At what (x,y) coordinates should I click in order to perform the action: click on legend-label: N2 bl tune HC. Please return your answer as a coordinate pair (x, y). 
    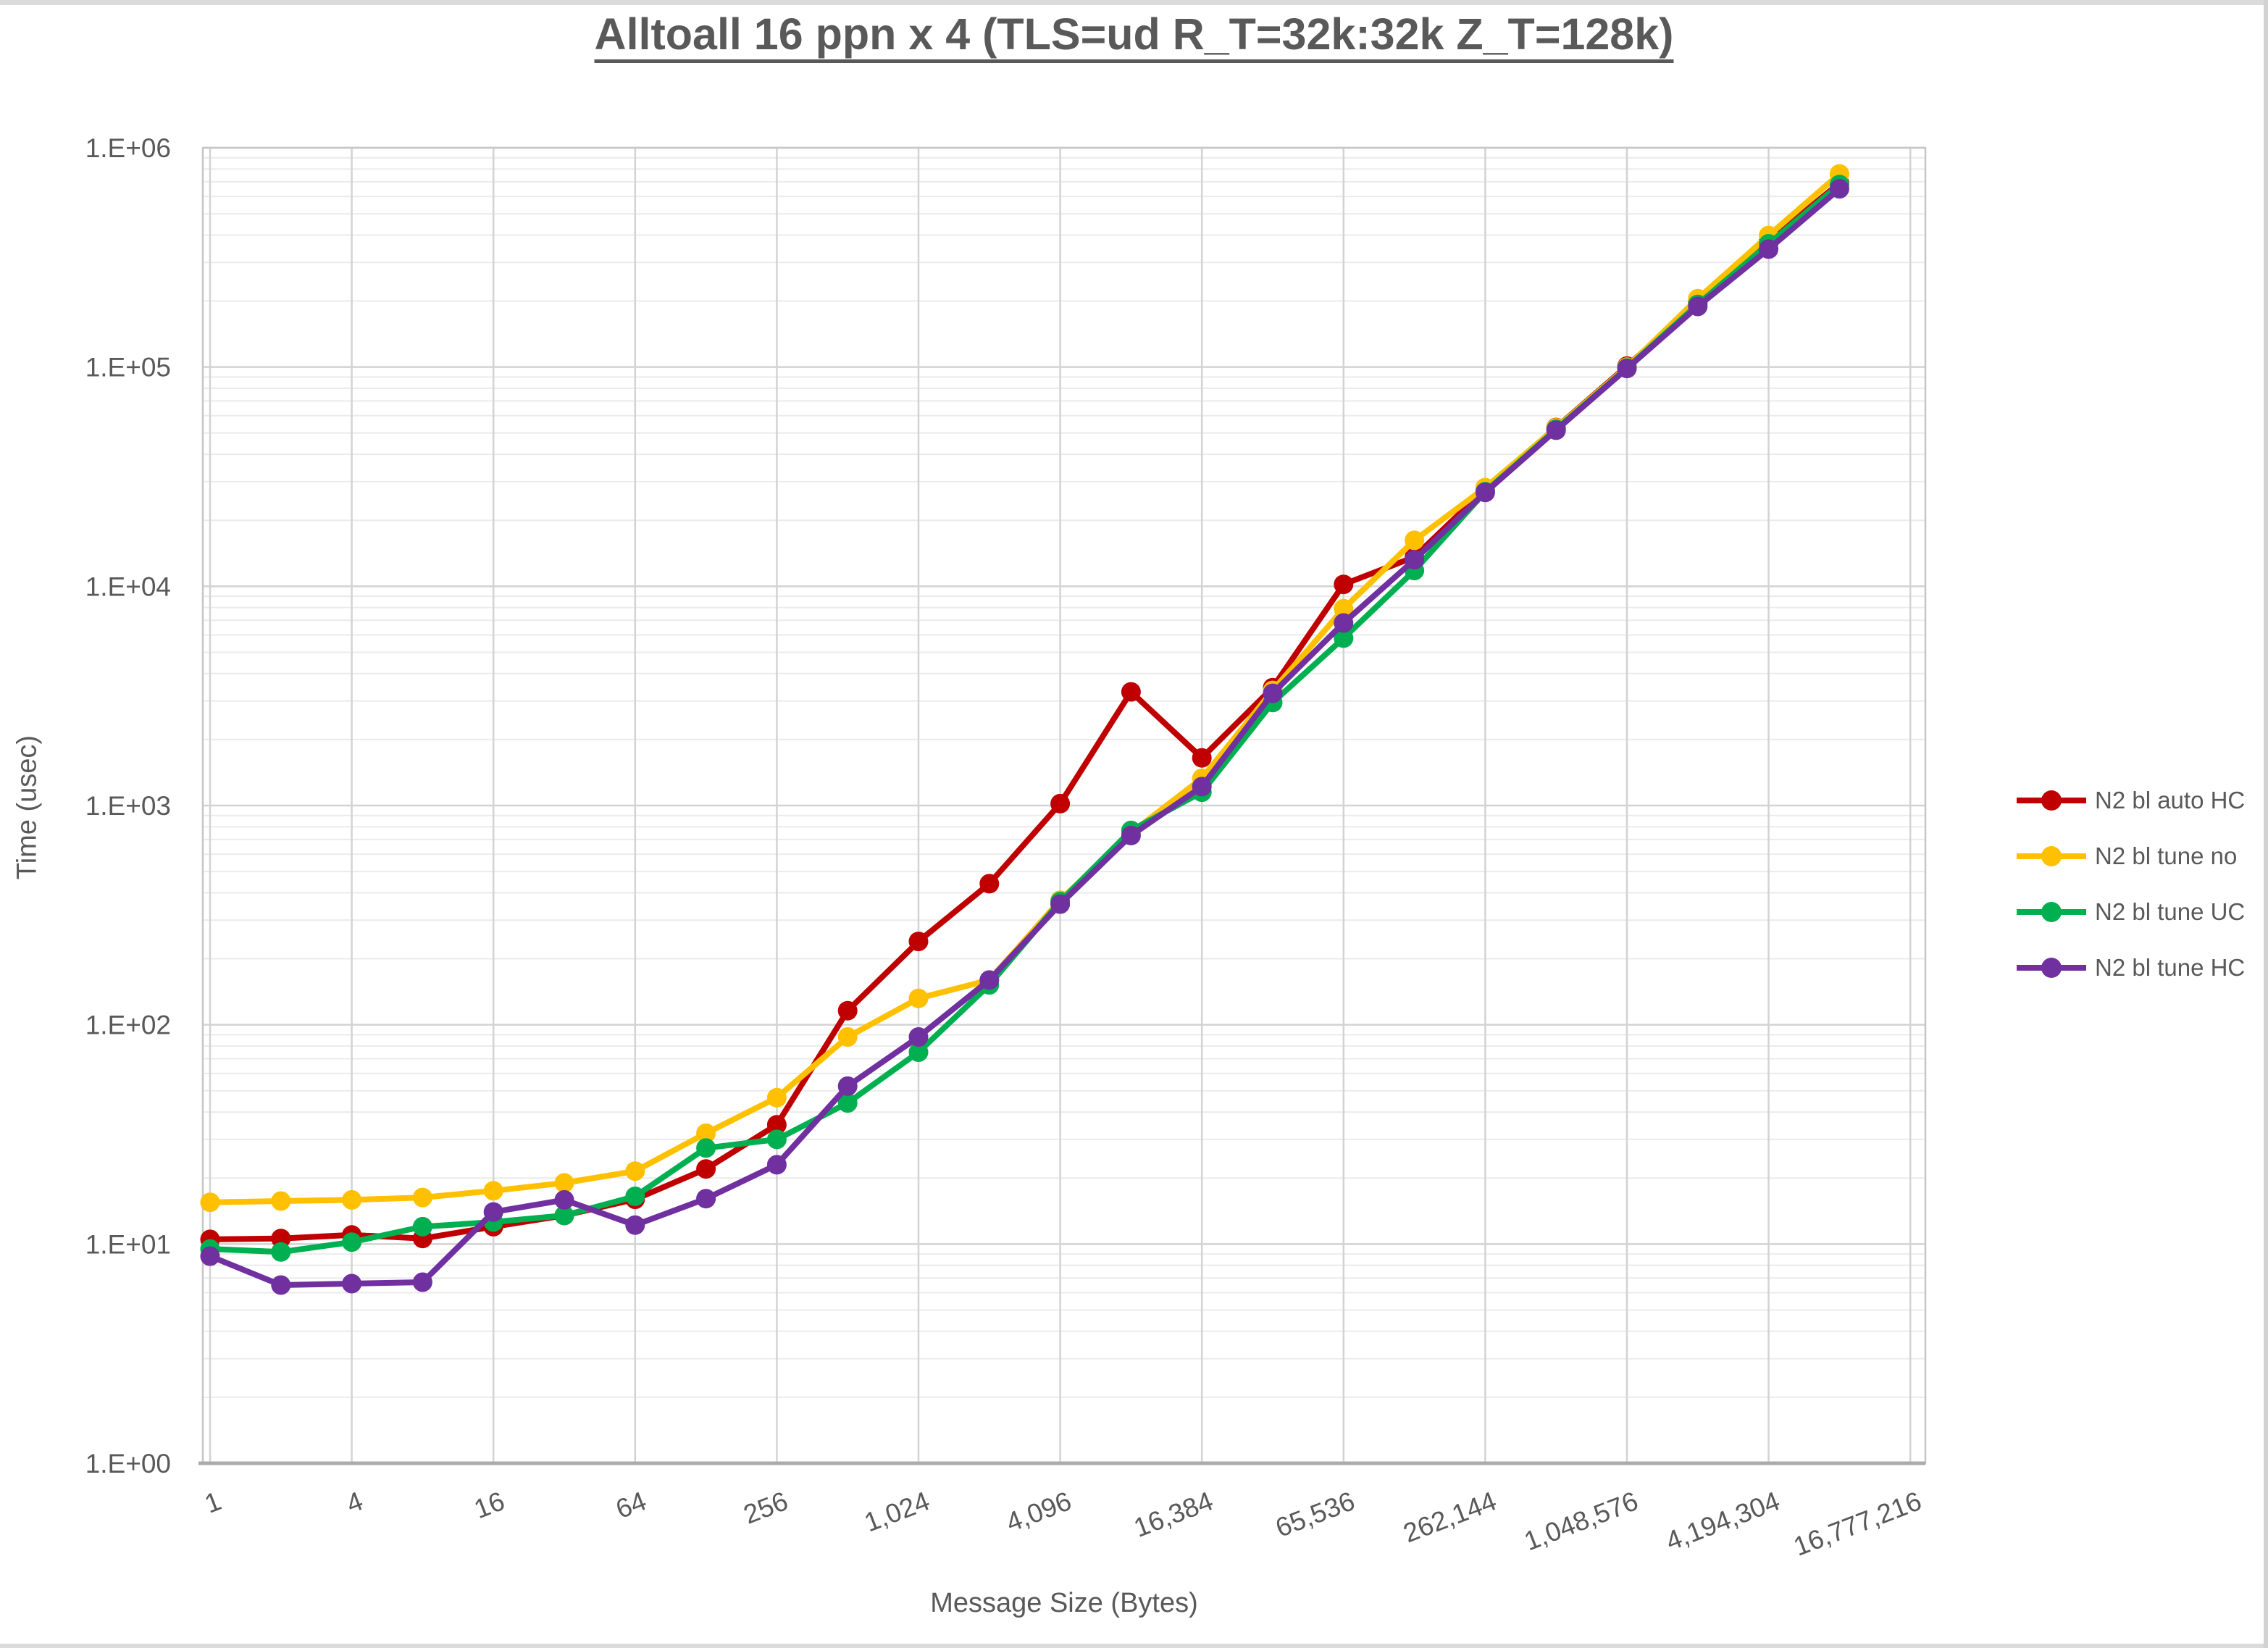
    Looking at the image, I should click on (2170, 967).